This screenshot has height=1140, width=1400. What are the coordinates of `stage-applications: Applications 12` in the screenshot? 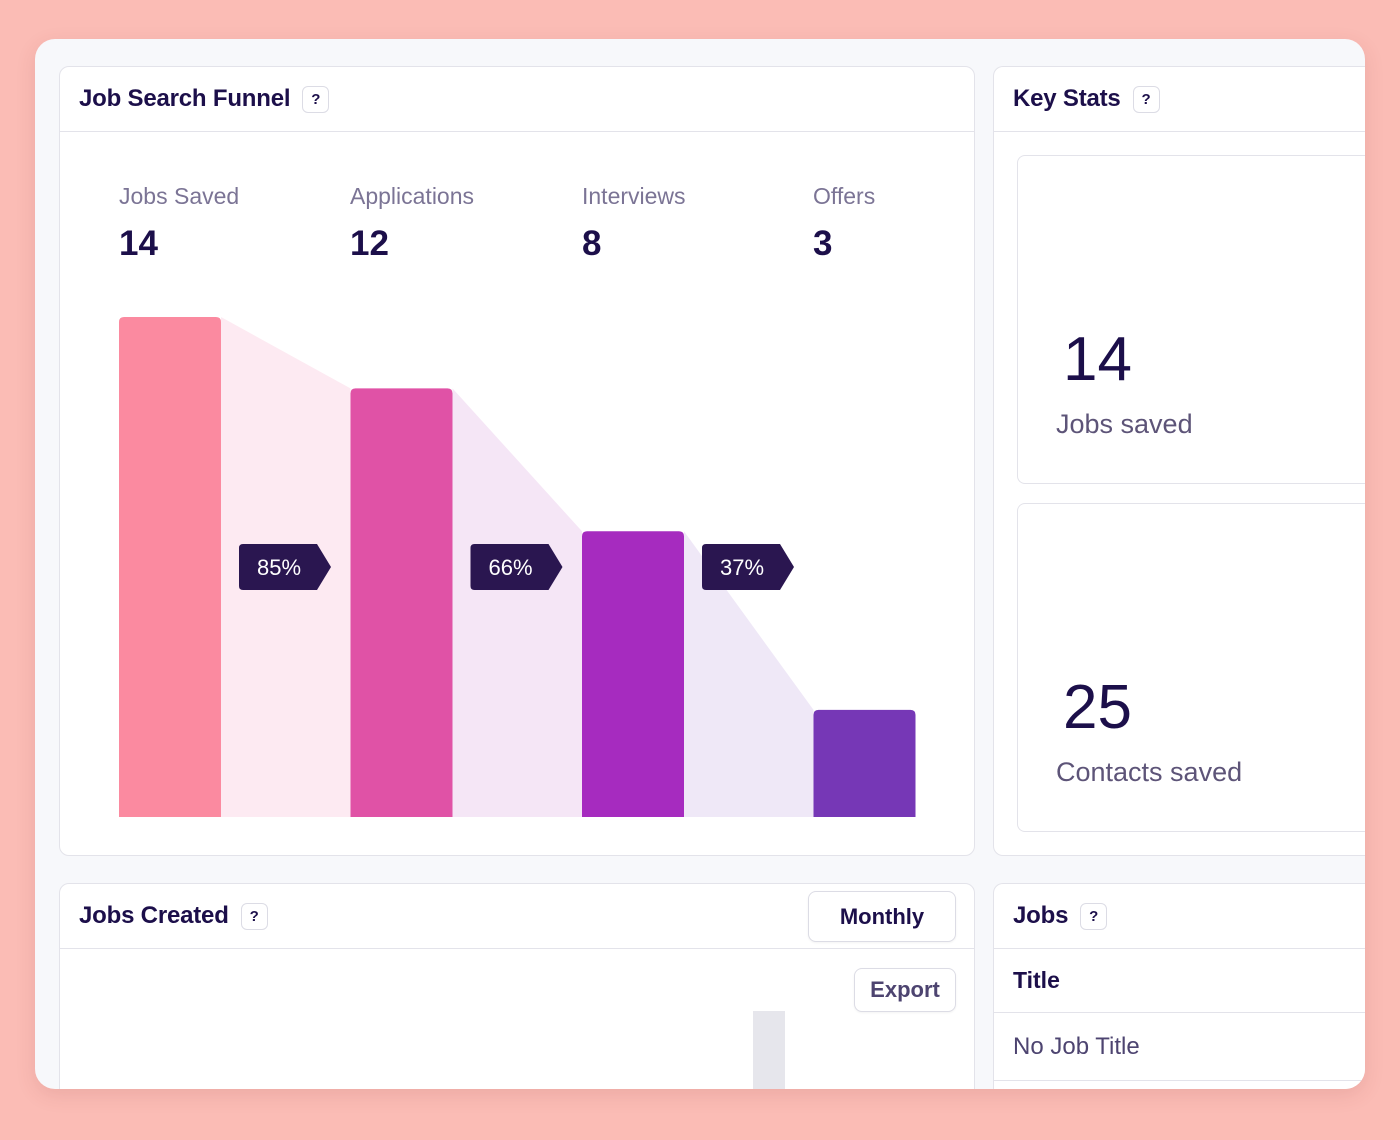 It's located at (450, 223).